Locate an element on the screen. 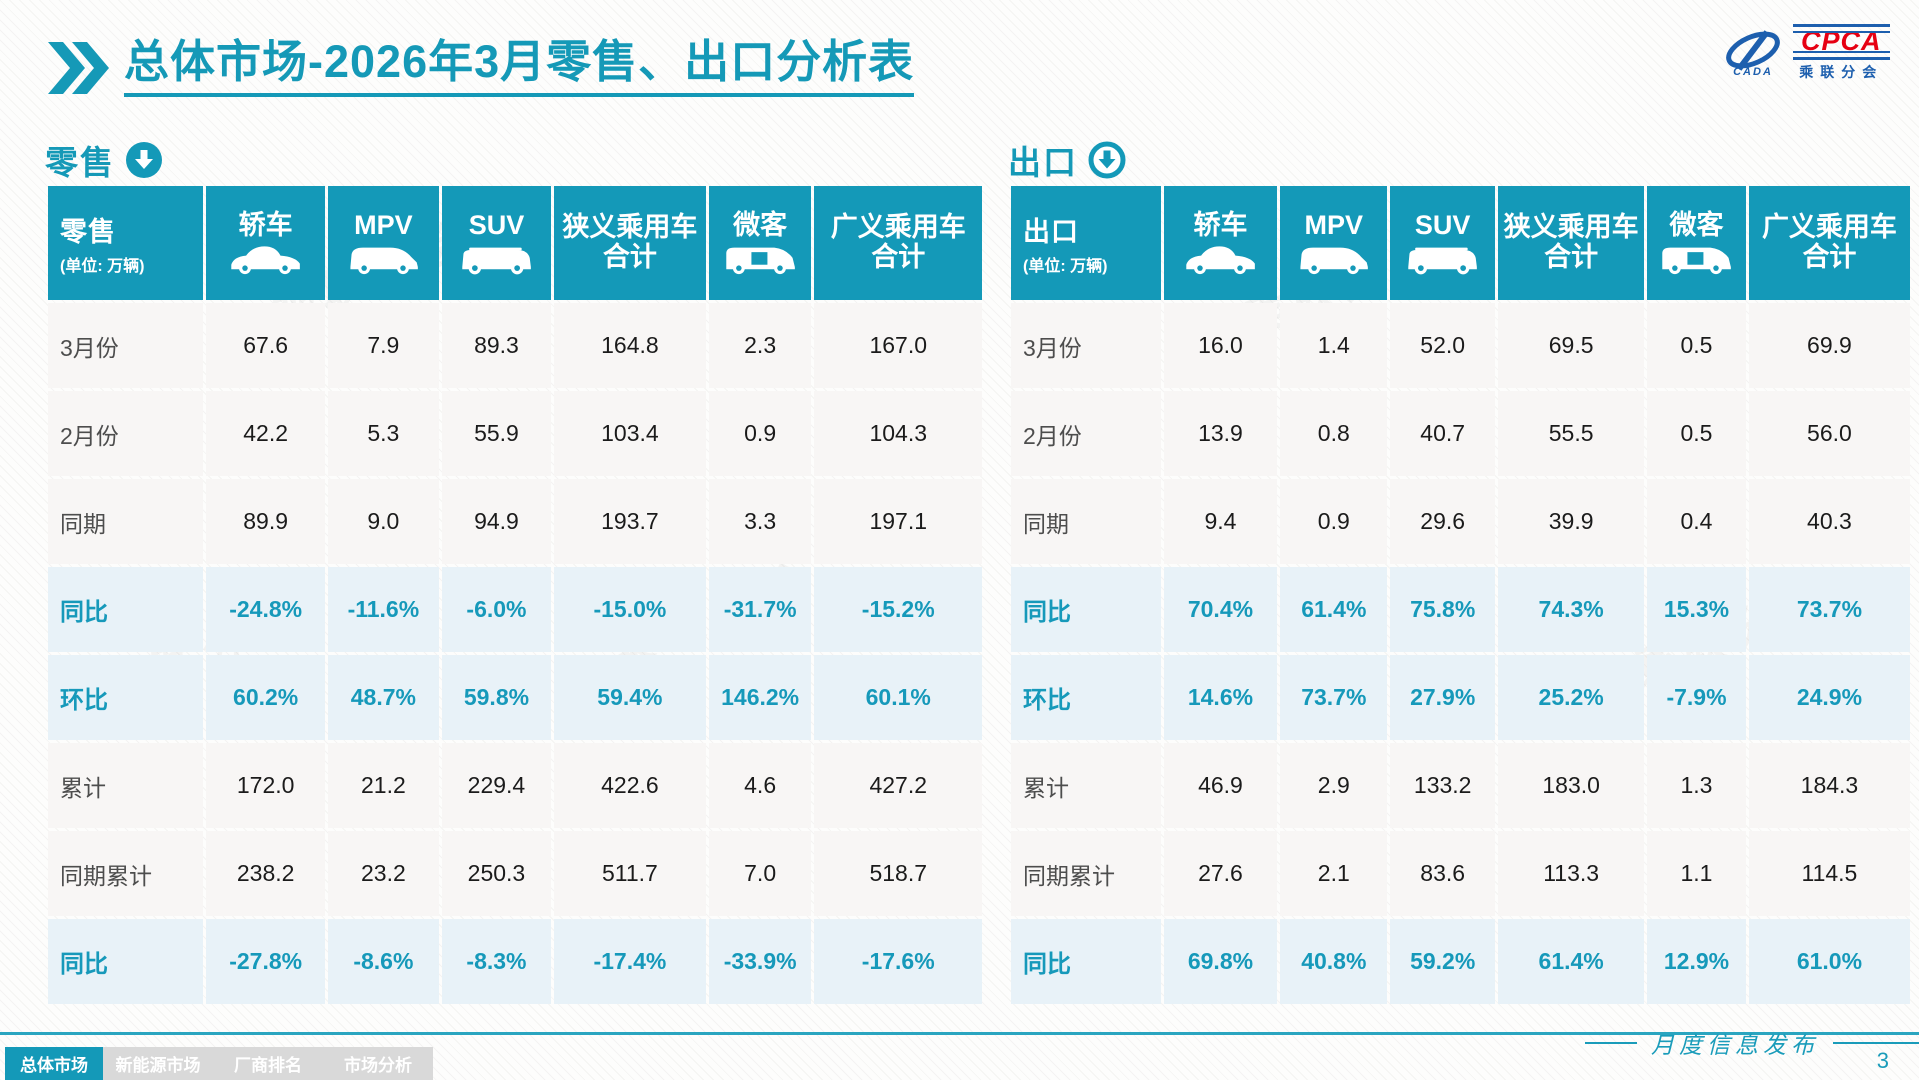  data-cell: 25.2% is located at coordinates (1571, 697).